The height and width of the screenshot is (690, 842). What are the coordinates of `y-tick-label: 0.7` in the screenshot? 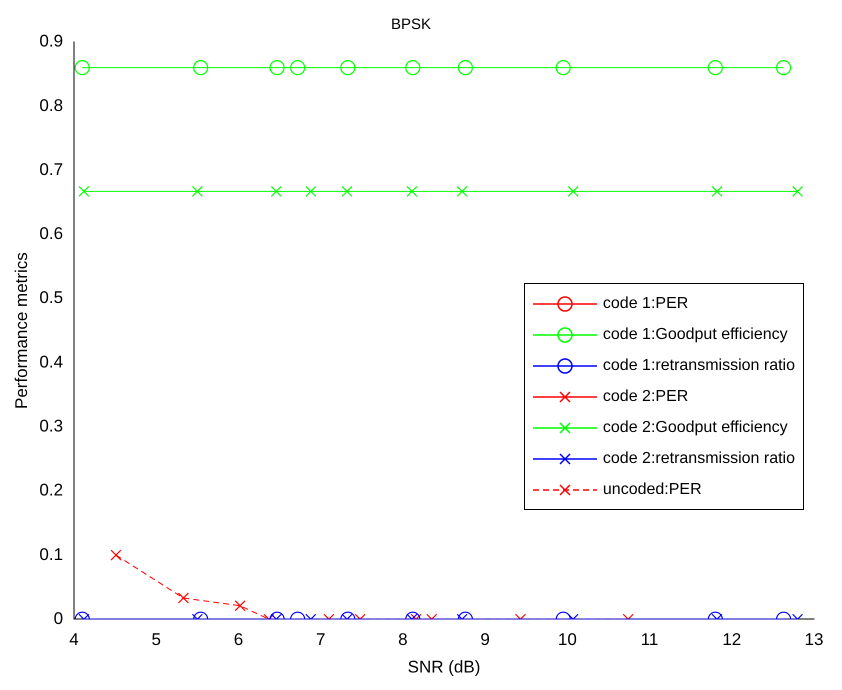 It's located at (51, 169).